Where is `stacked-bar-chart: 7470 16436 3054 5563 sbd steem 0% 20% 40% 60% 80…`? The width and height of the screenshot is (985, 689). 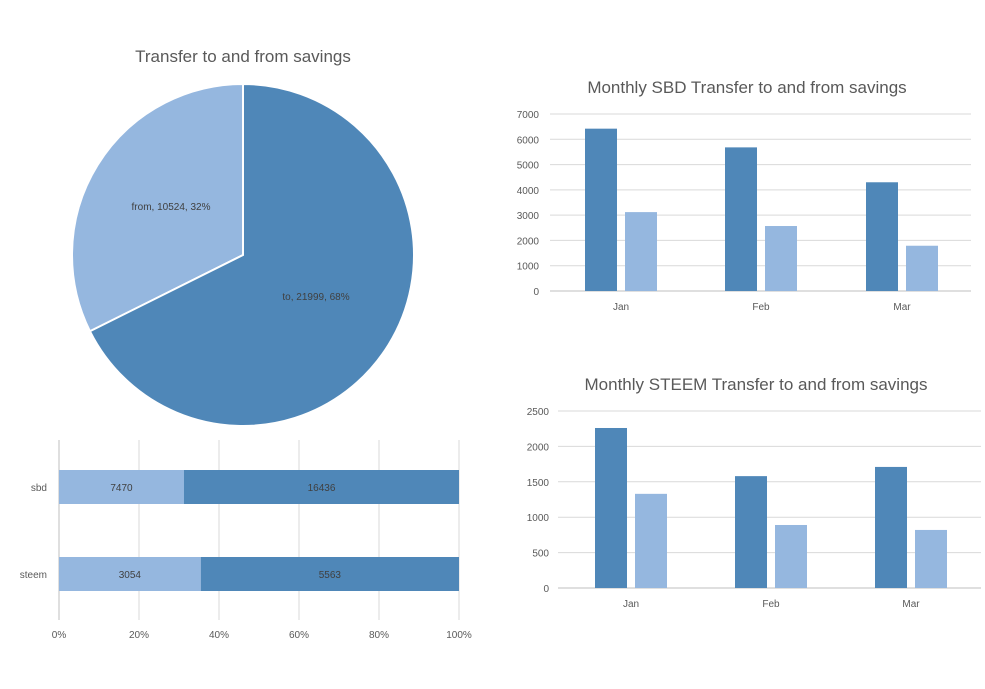 stacked-bar-chart: 7470 16436 3054 5563 sbd steem 0% 20% 40% 60% 80… is located at coordinates (246, 540).